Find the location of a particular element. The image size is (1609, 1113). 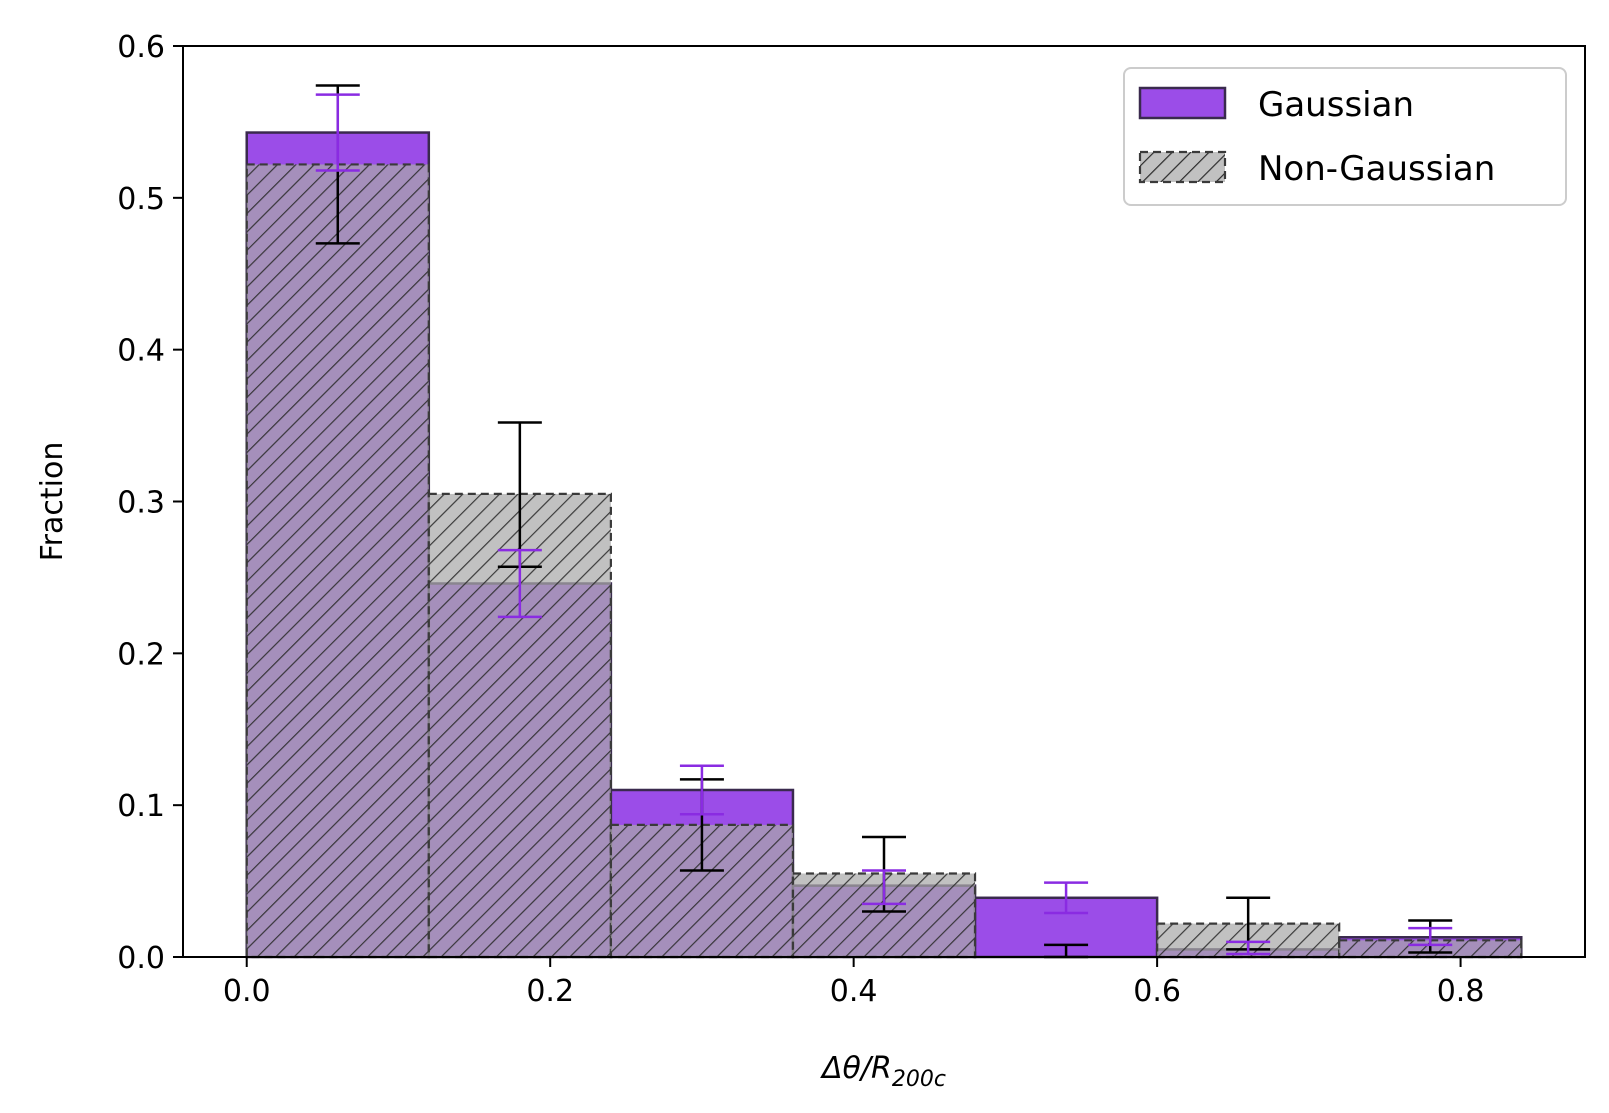

x-axis-label: Δθ/R200c is located at coordinates (883, 1071).